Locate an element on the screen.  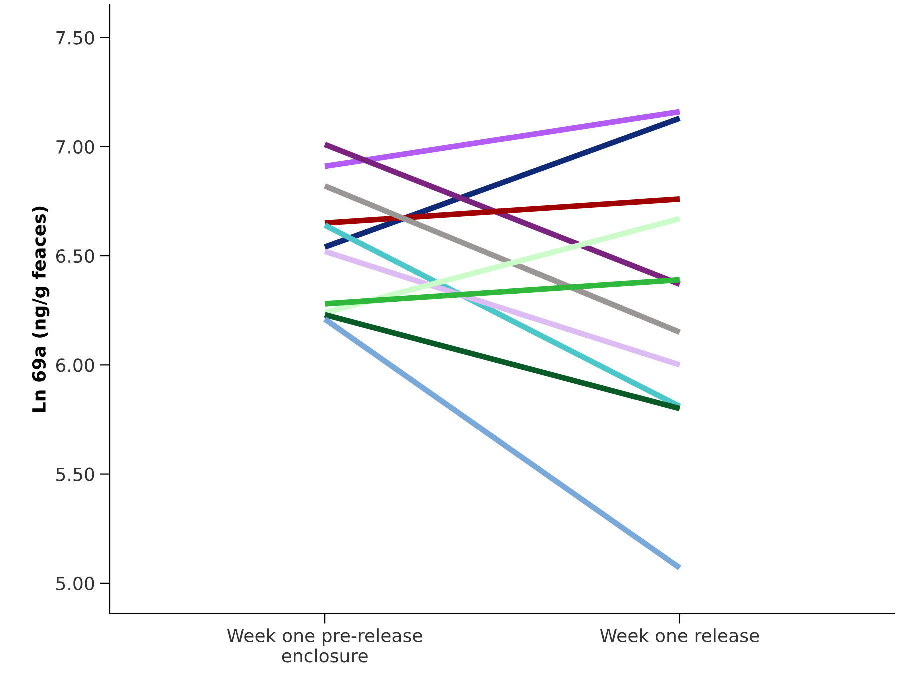
y-tick-label: 5.00 is located at coordinates (75, 583).